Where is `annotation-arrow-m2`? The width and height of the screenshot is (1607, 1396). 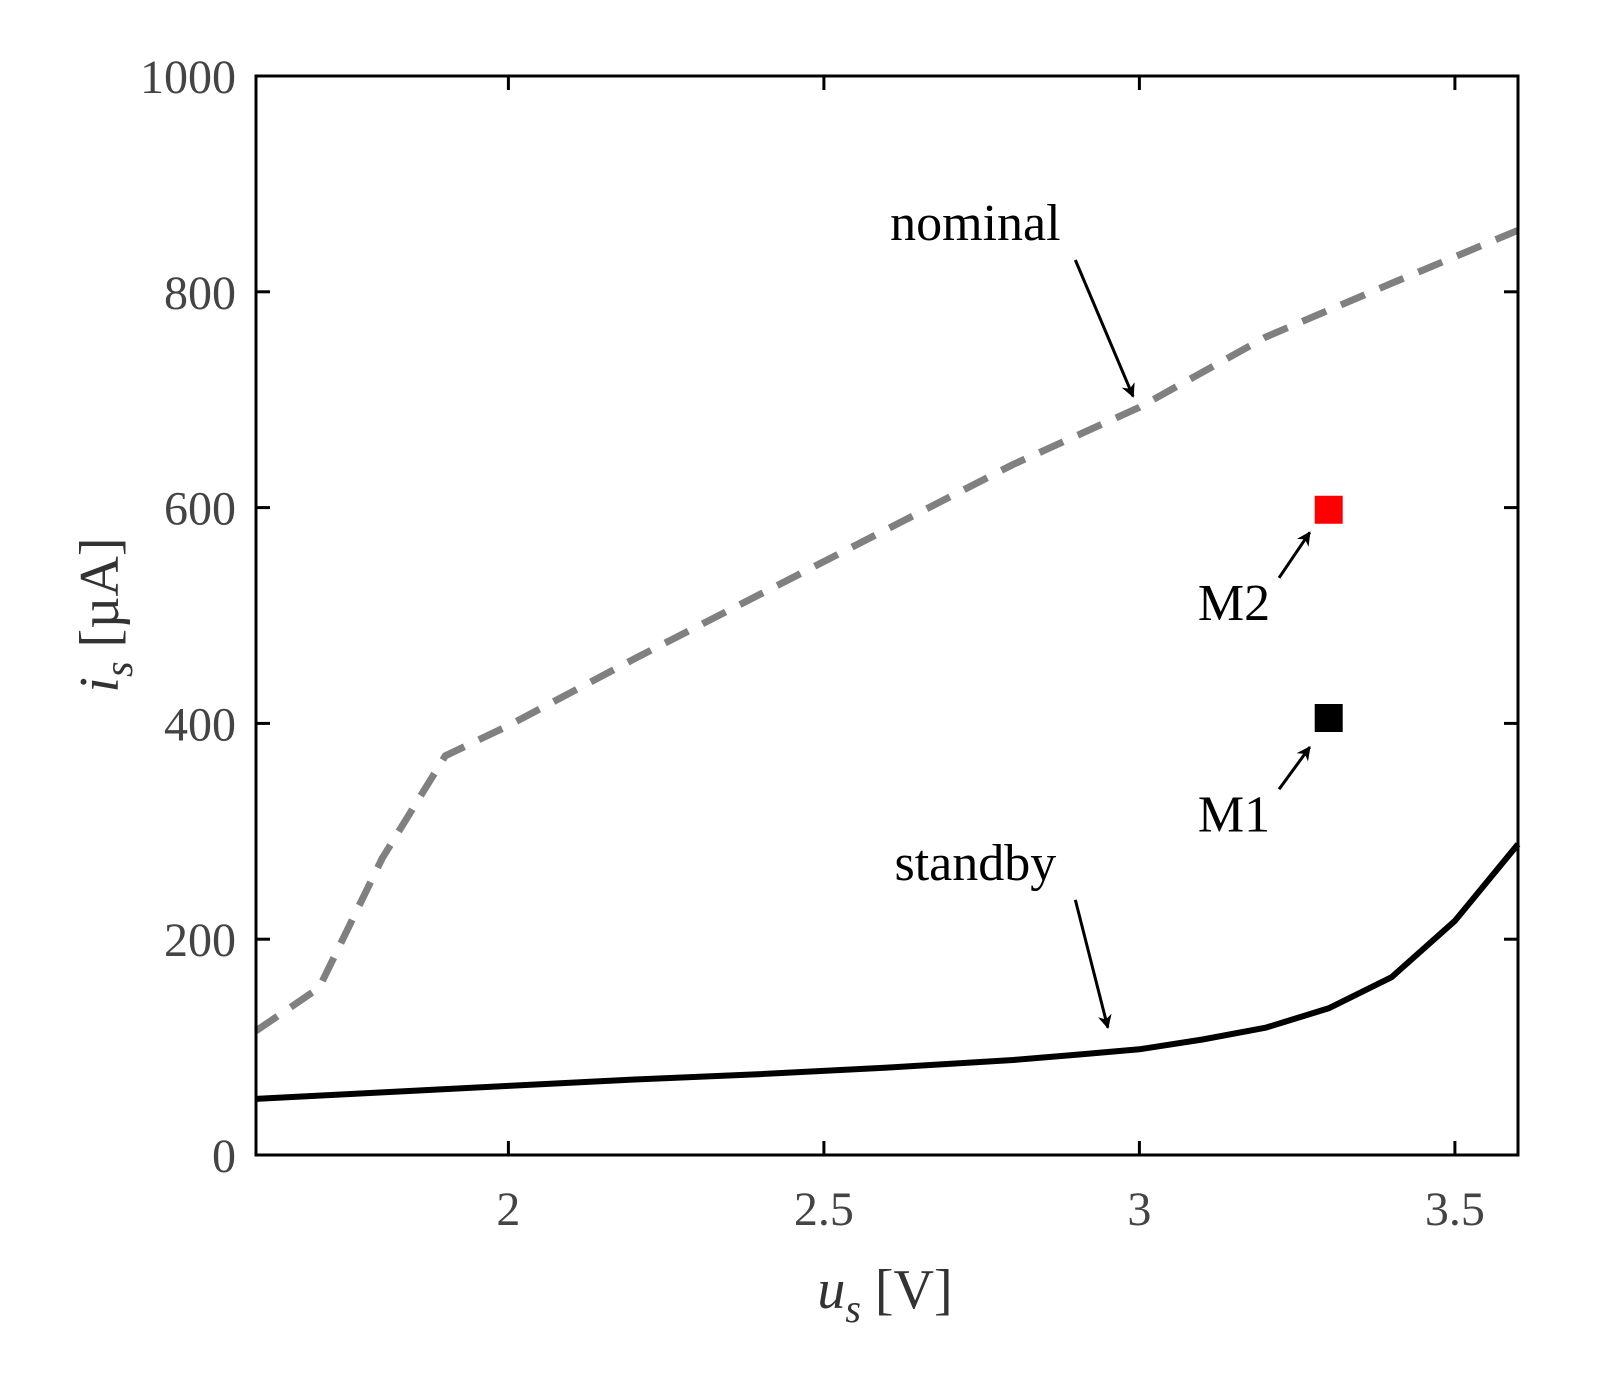 annotation-arrow-m2 is located at coordinates (1294, 555).